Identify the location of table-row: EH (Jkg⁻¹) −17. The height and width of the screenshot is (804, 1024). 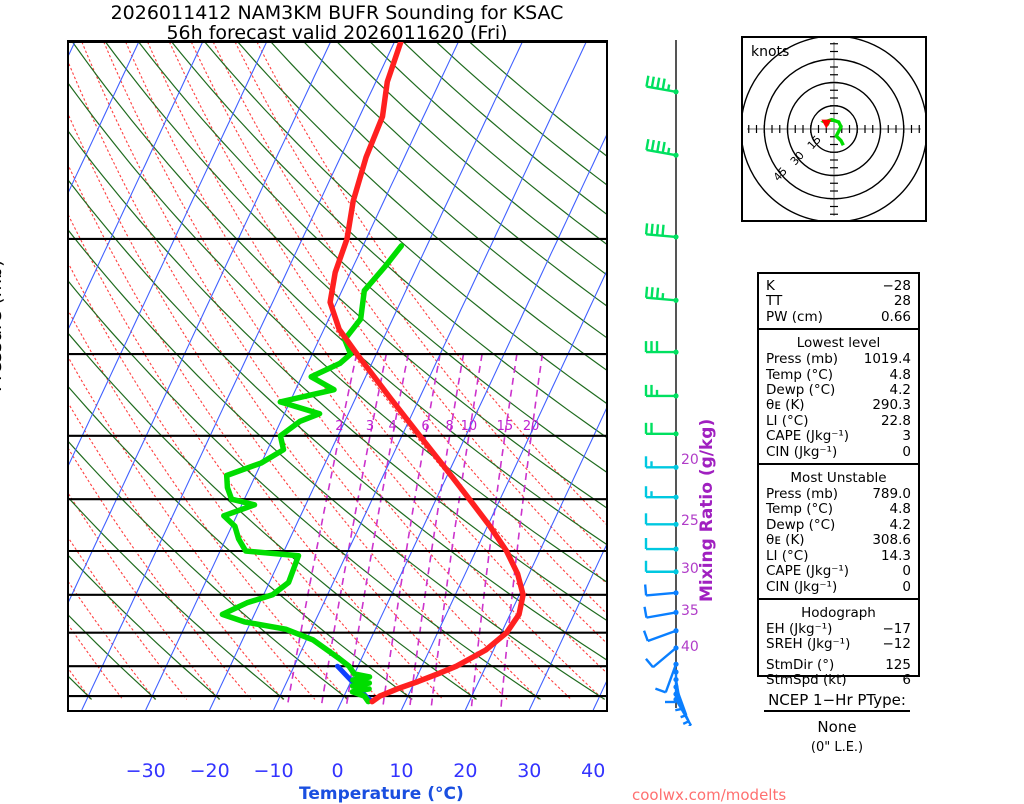
(838, 628).